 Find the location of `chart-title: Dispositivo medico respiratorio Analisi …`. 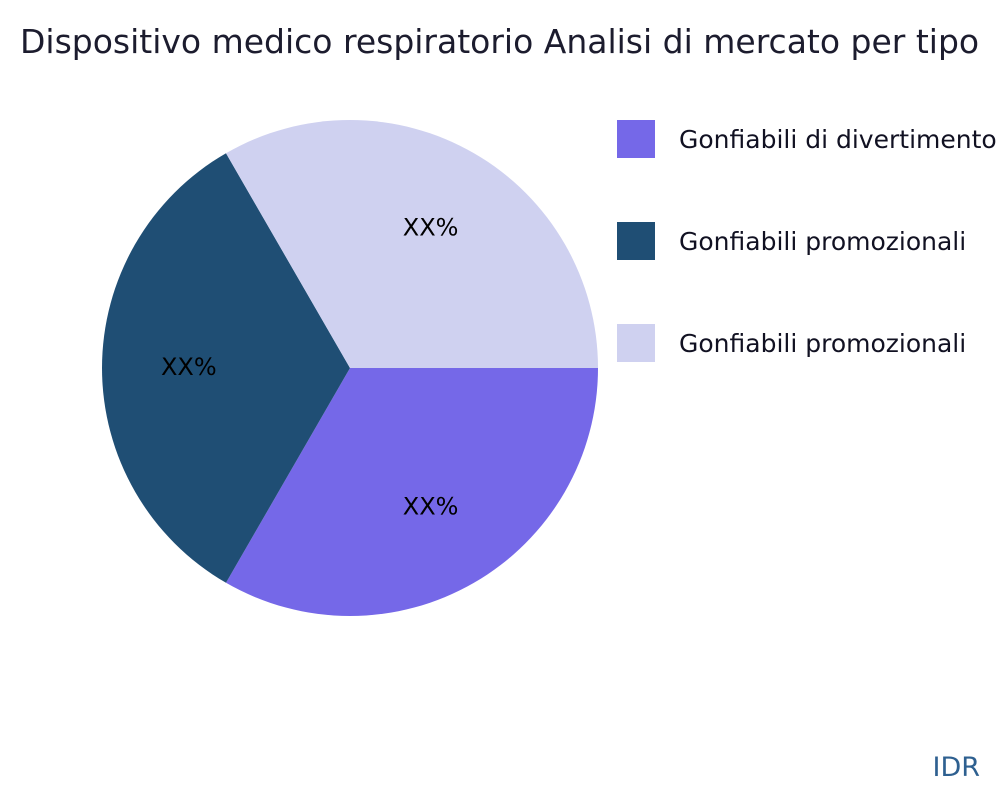

chart-title: Dispositivo medico respiratorio Analisi … is located at coordinates (500, 41).